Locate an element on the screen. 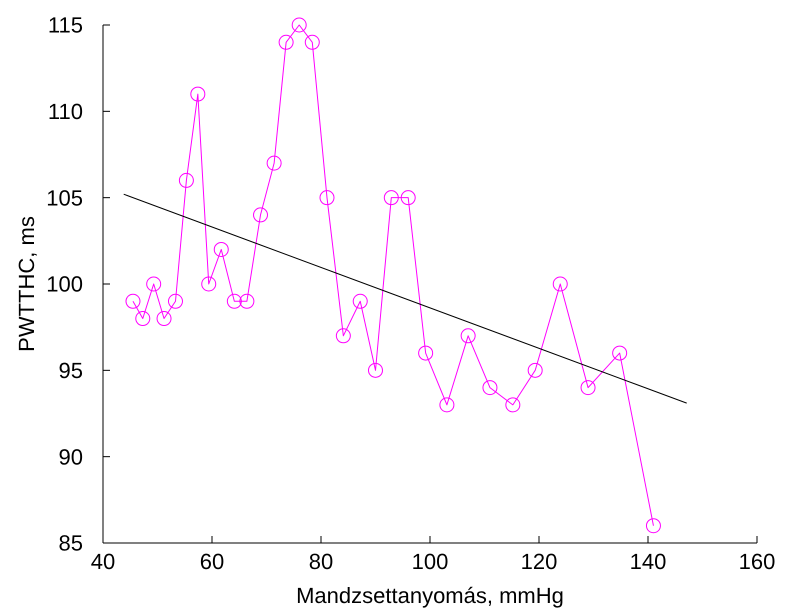 This screenshot has height=609, width=787. y-tick-label: 110 is located at coordinates (65, 111).